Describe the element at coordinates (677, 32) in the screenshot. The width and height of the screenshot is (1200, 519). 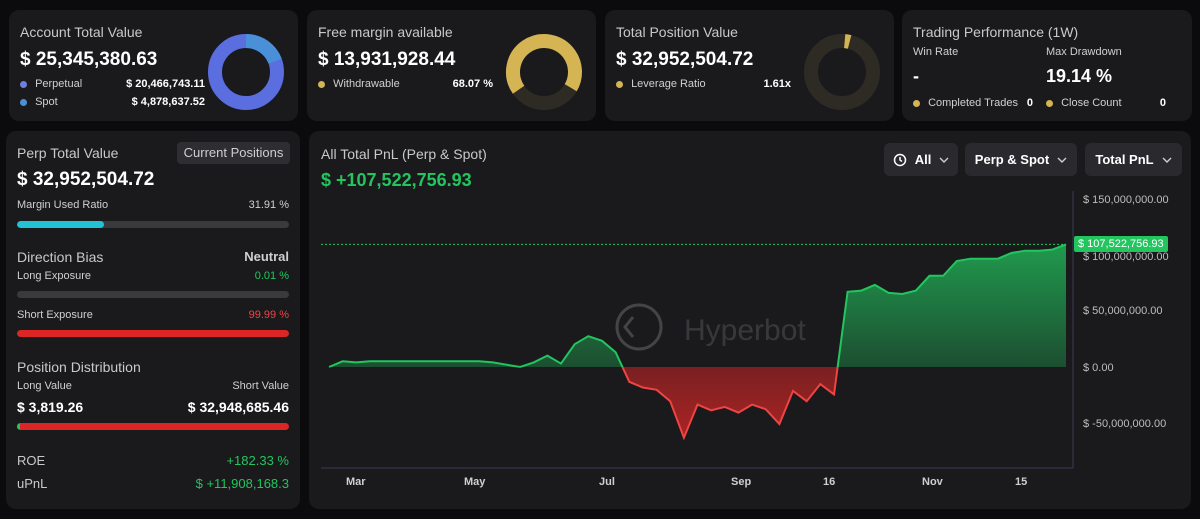
I see `total-position-title: Total Position Value` at that location.